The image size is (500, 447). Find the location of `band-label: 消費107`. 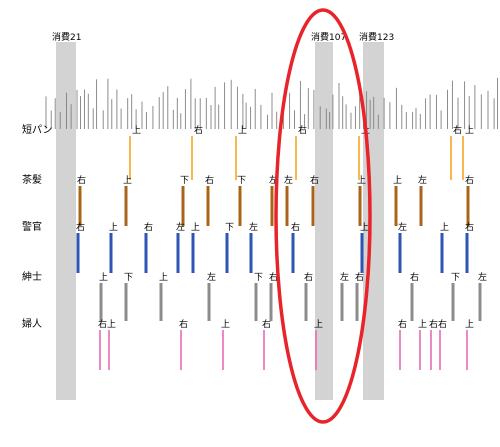

band-label: 消費107 is located at coordinates (328, 37).